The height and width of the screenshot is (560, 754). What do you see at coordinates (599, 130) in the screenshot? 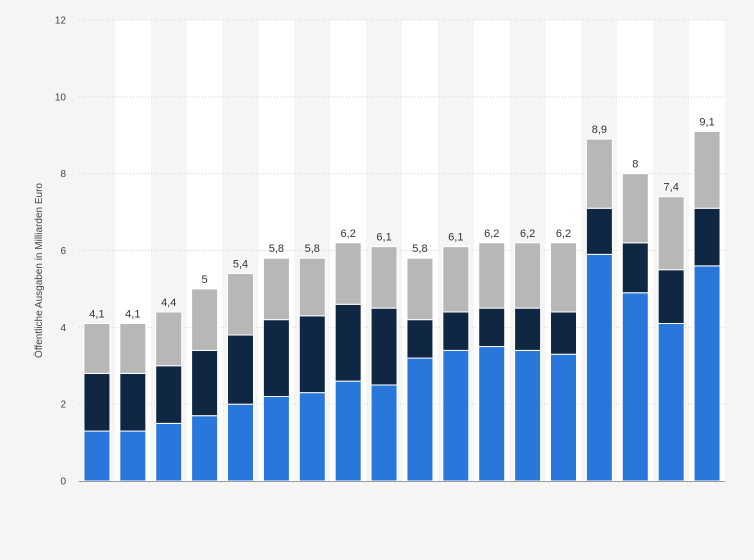
I see `data-label: 8,9` at bounding box center [599, 130].